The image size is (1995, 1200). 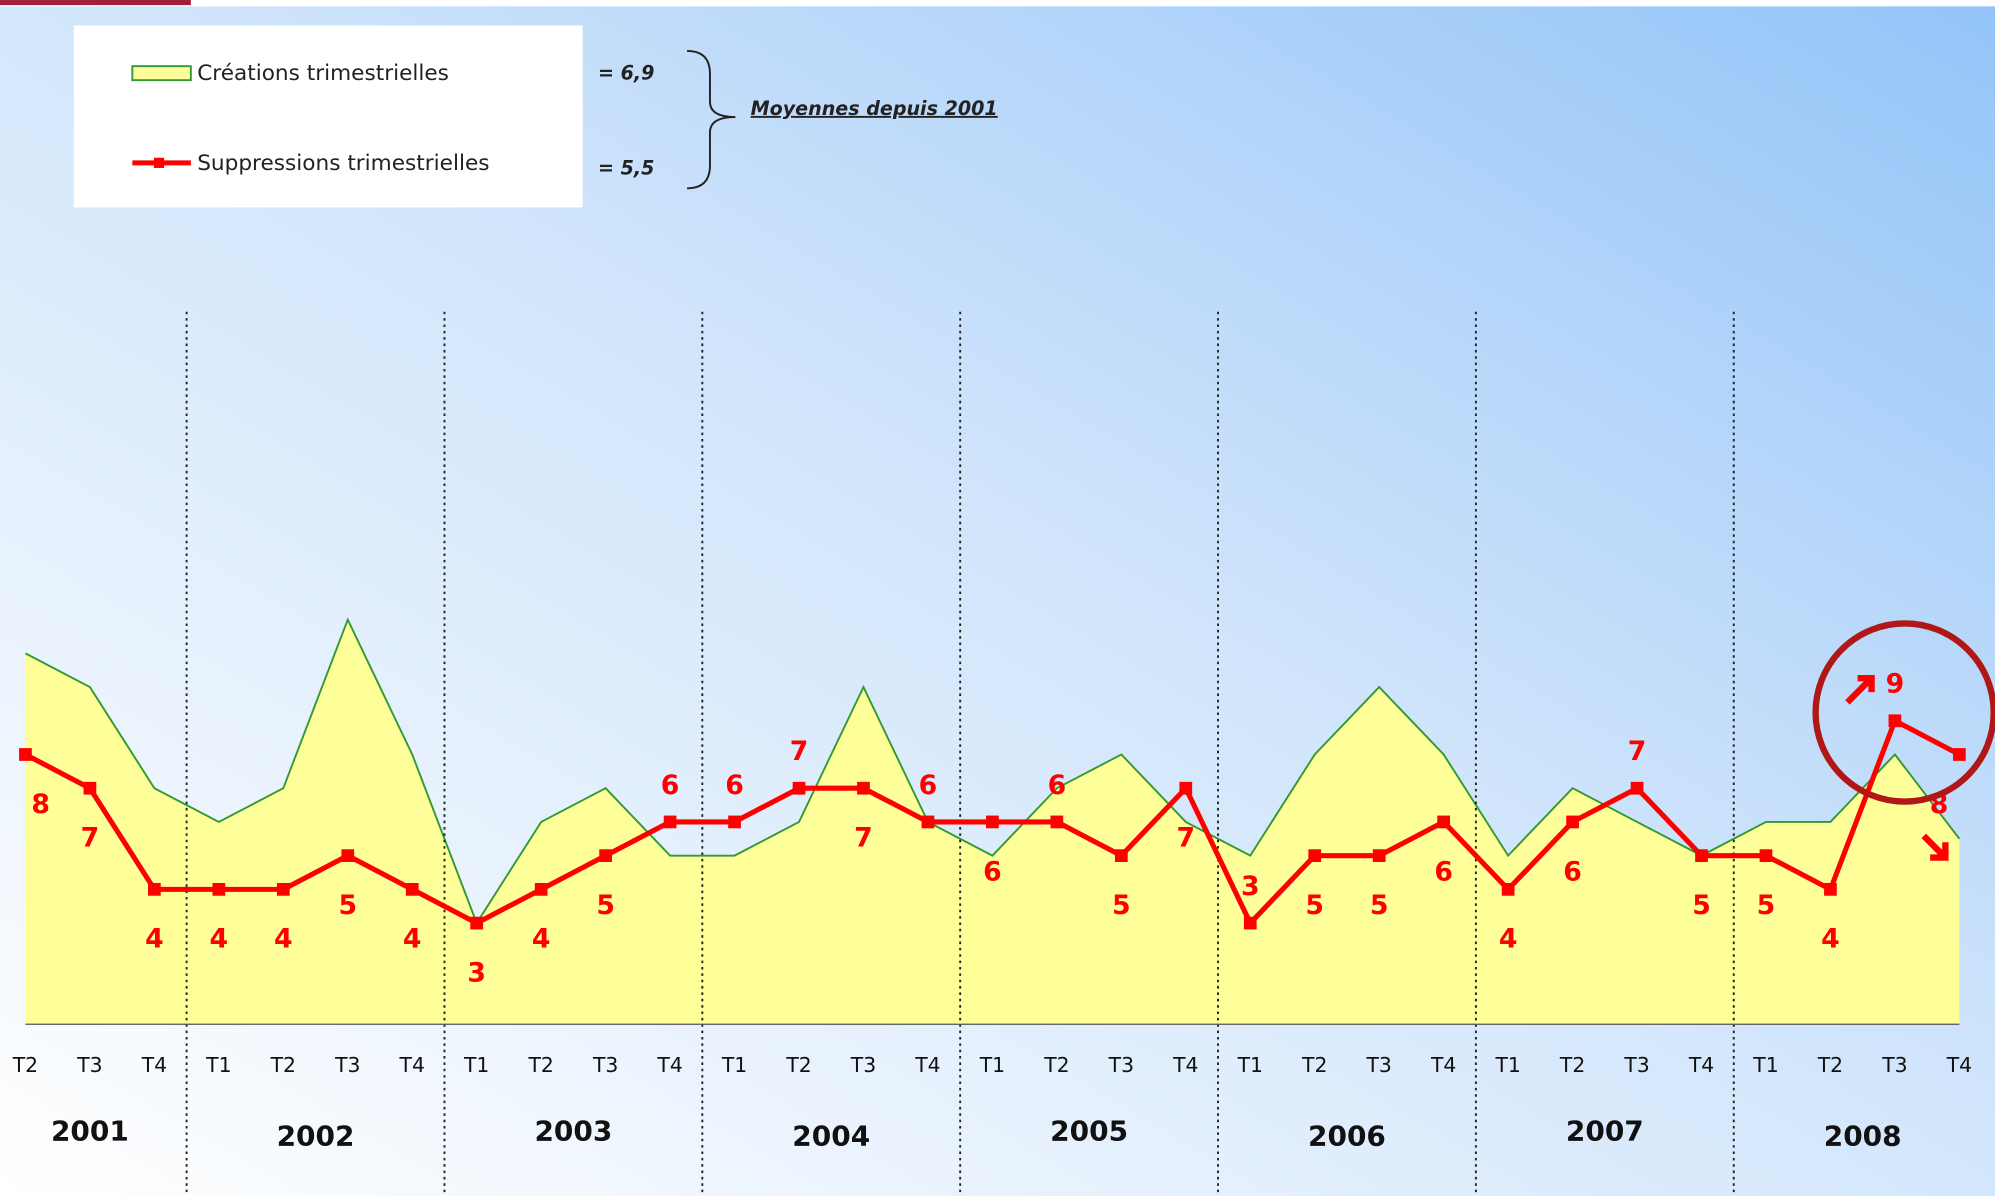 I want to click on year-label: 2001, so click(x=90, y=1130).